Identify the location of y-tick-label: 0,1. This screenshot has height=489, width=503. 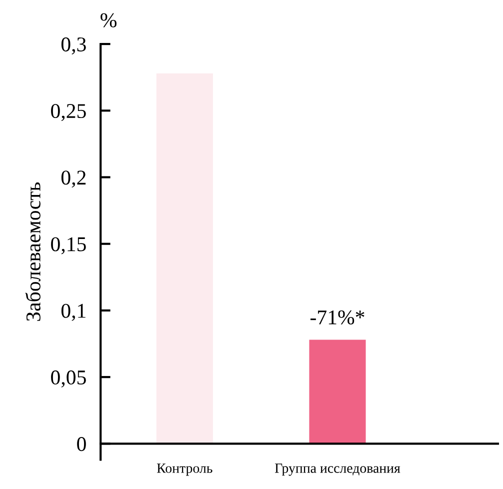
(73, 312).